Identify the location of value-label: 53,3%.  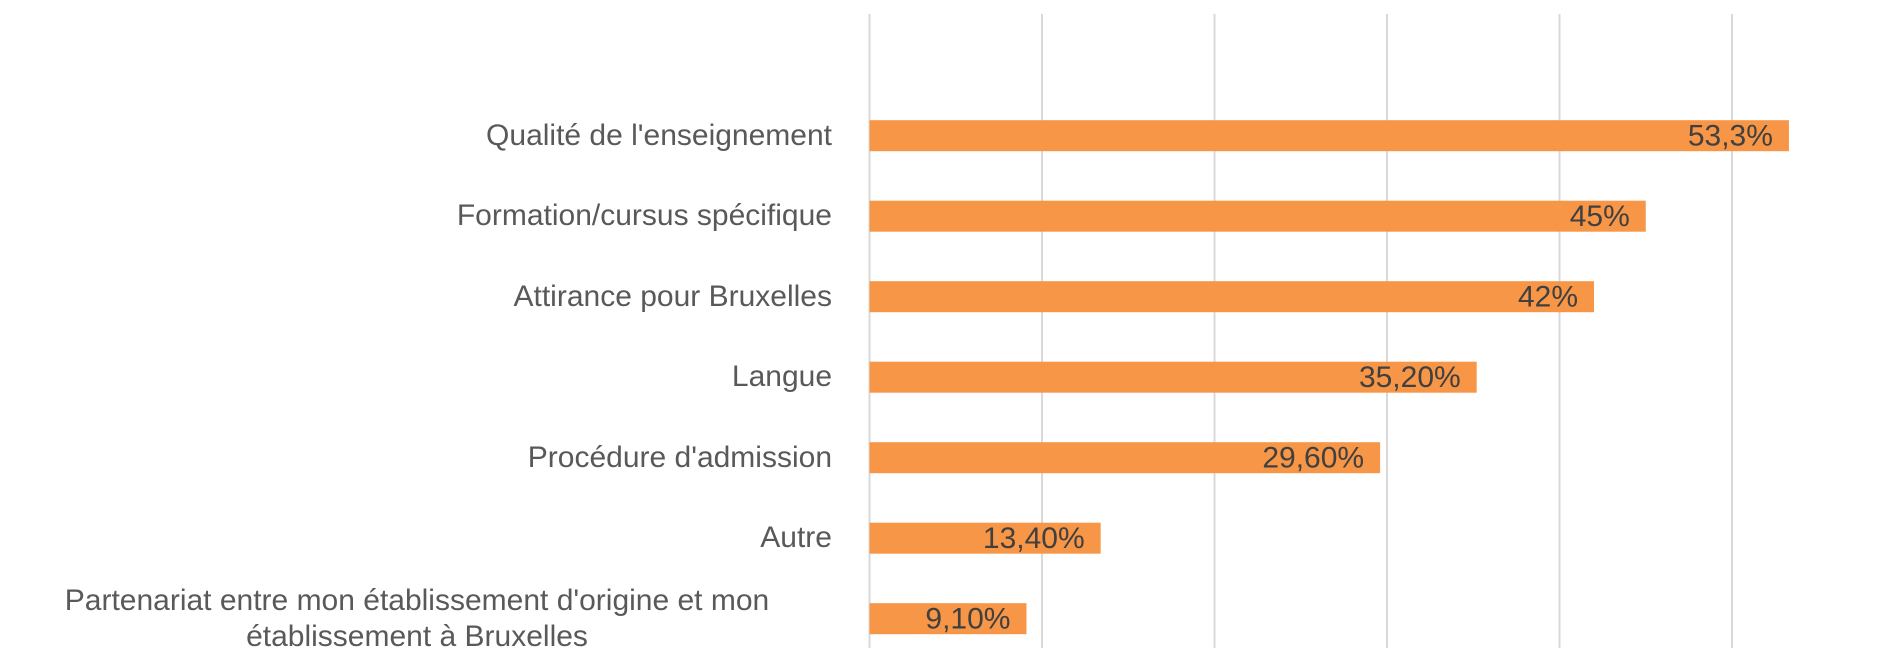
(1730, 136).